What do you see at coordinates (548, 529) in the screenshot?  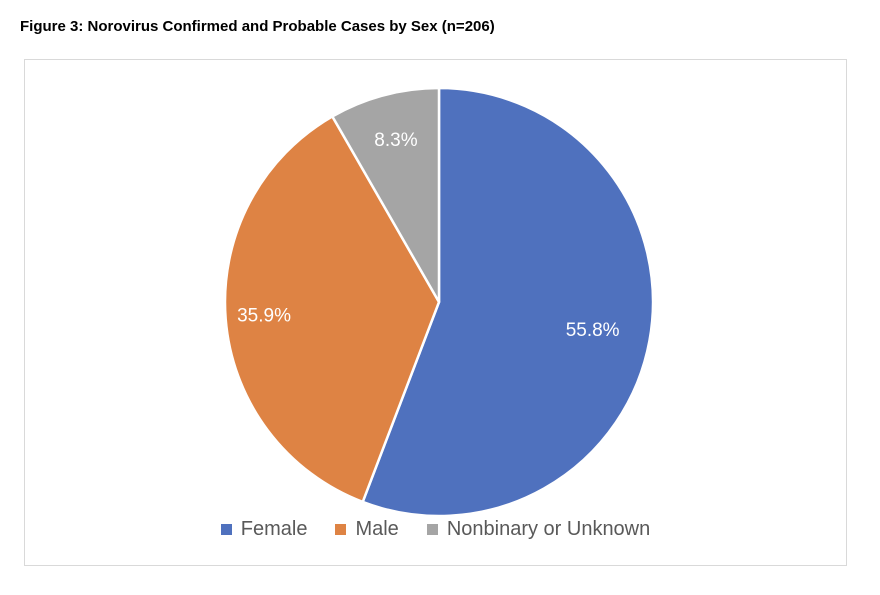 I see `legend-label-nonbinary-unknown: Nonbinary or Unknown` at bounding box center [548, 529].